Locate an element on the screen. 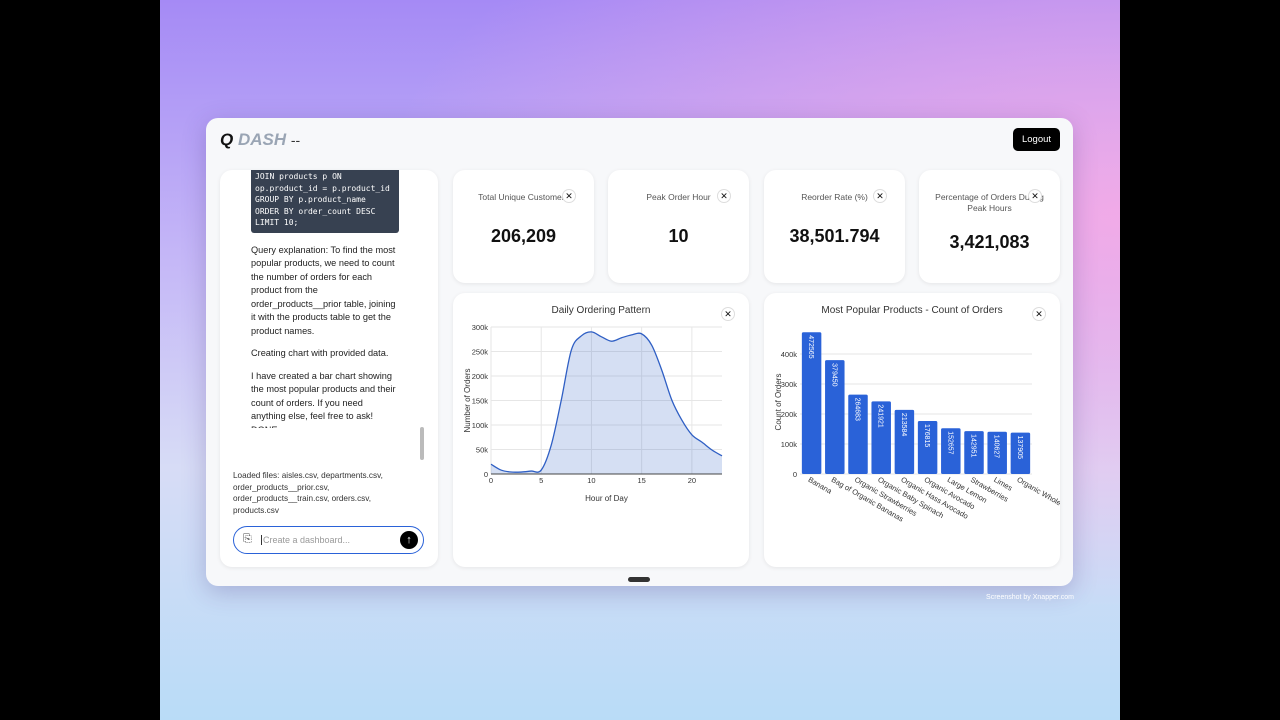 The image size is (1280, 720). logo-q: Q is located at coordinates (227, 139).